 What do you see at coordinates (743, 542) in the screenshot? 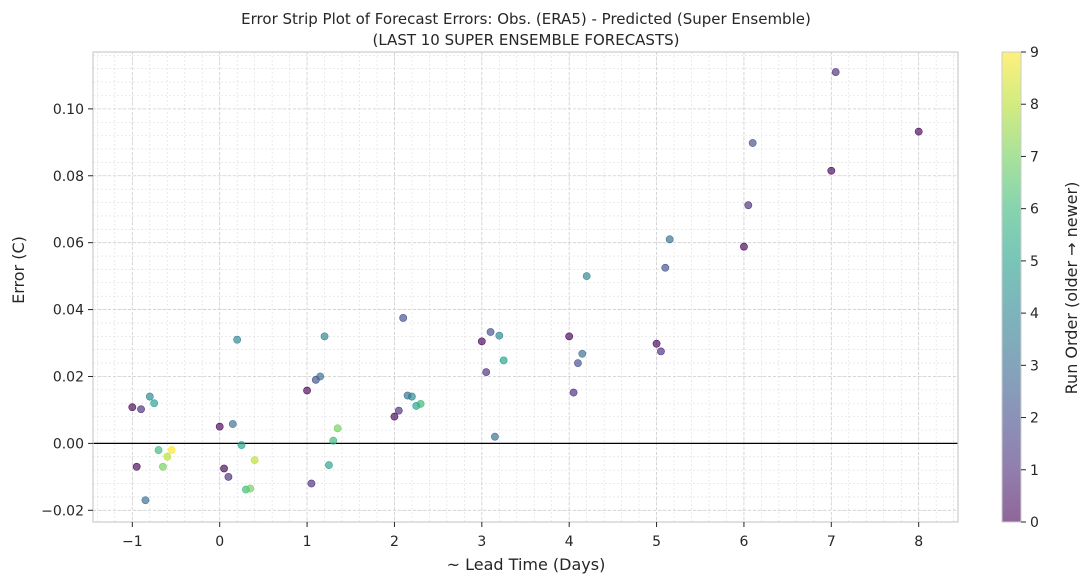
I see `x-tick-label: 6` at bounding box center [743, 542].